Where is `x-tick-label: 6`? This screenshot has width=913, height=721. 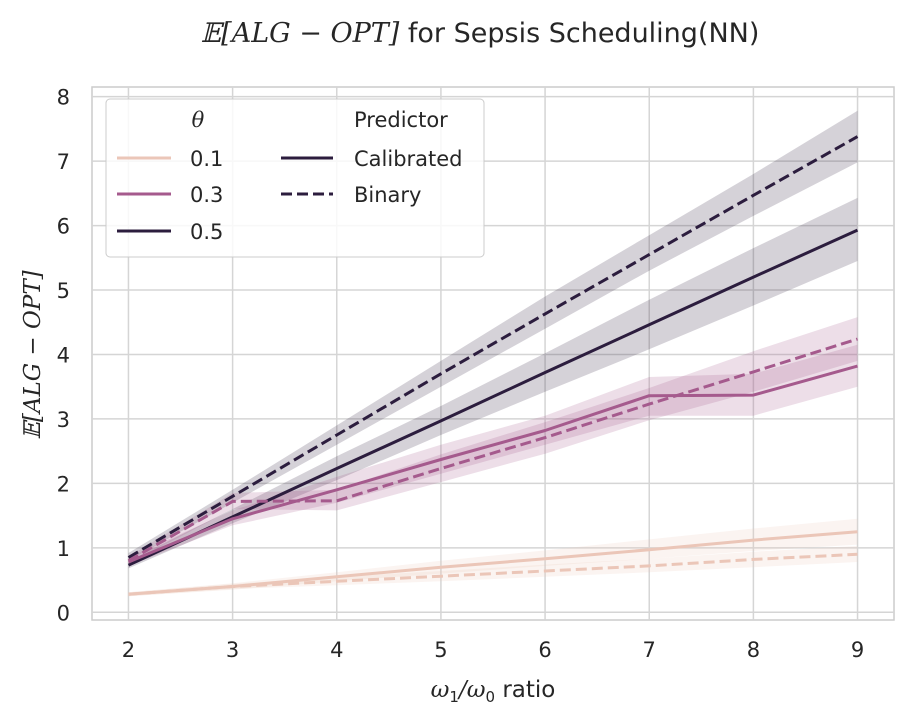
x-tick-label: 6 is located at coordinates (544, 650).